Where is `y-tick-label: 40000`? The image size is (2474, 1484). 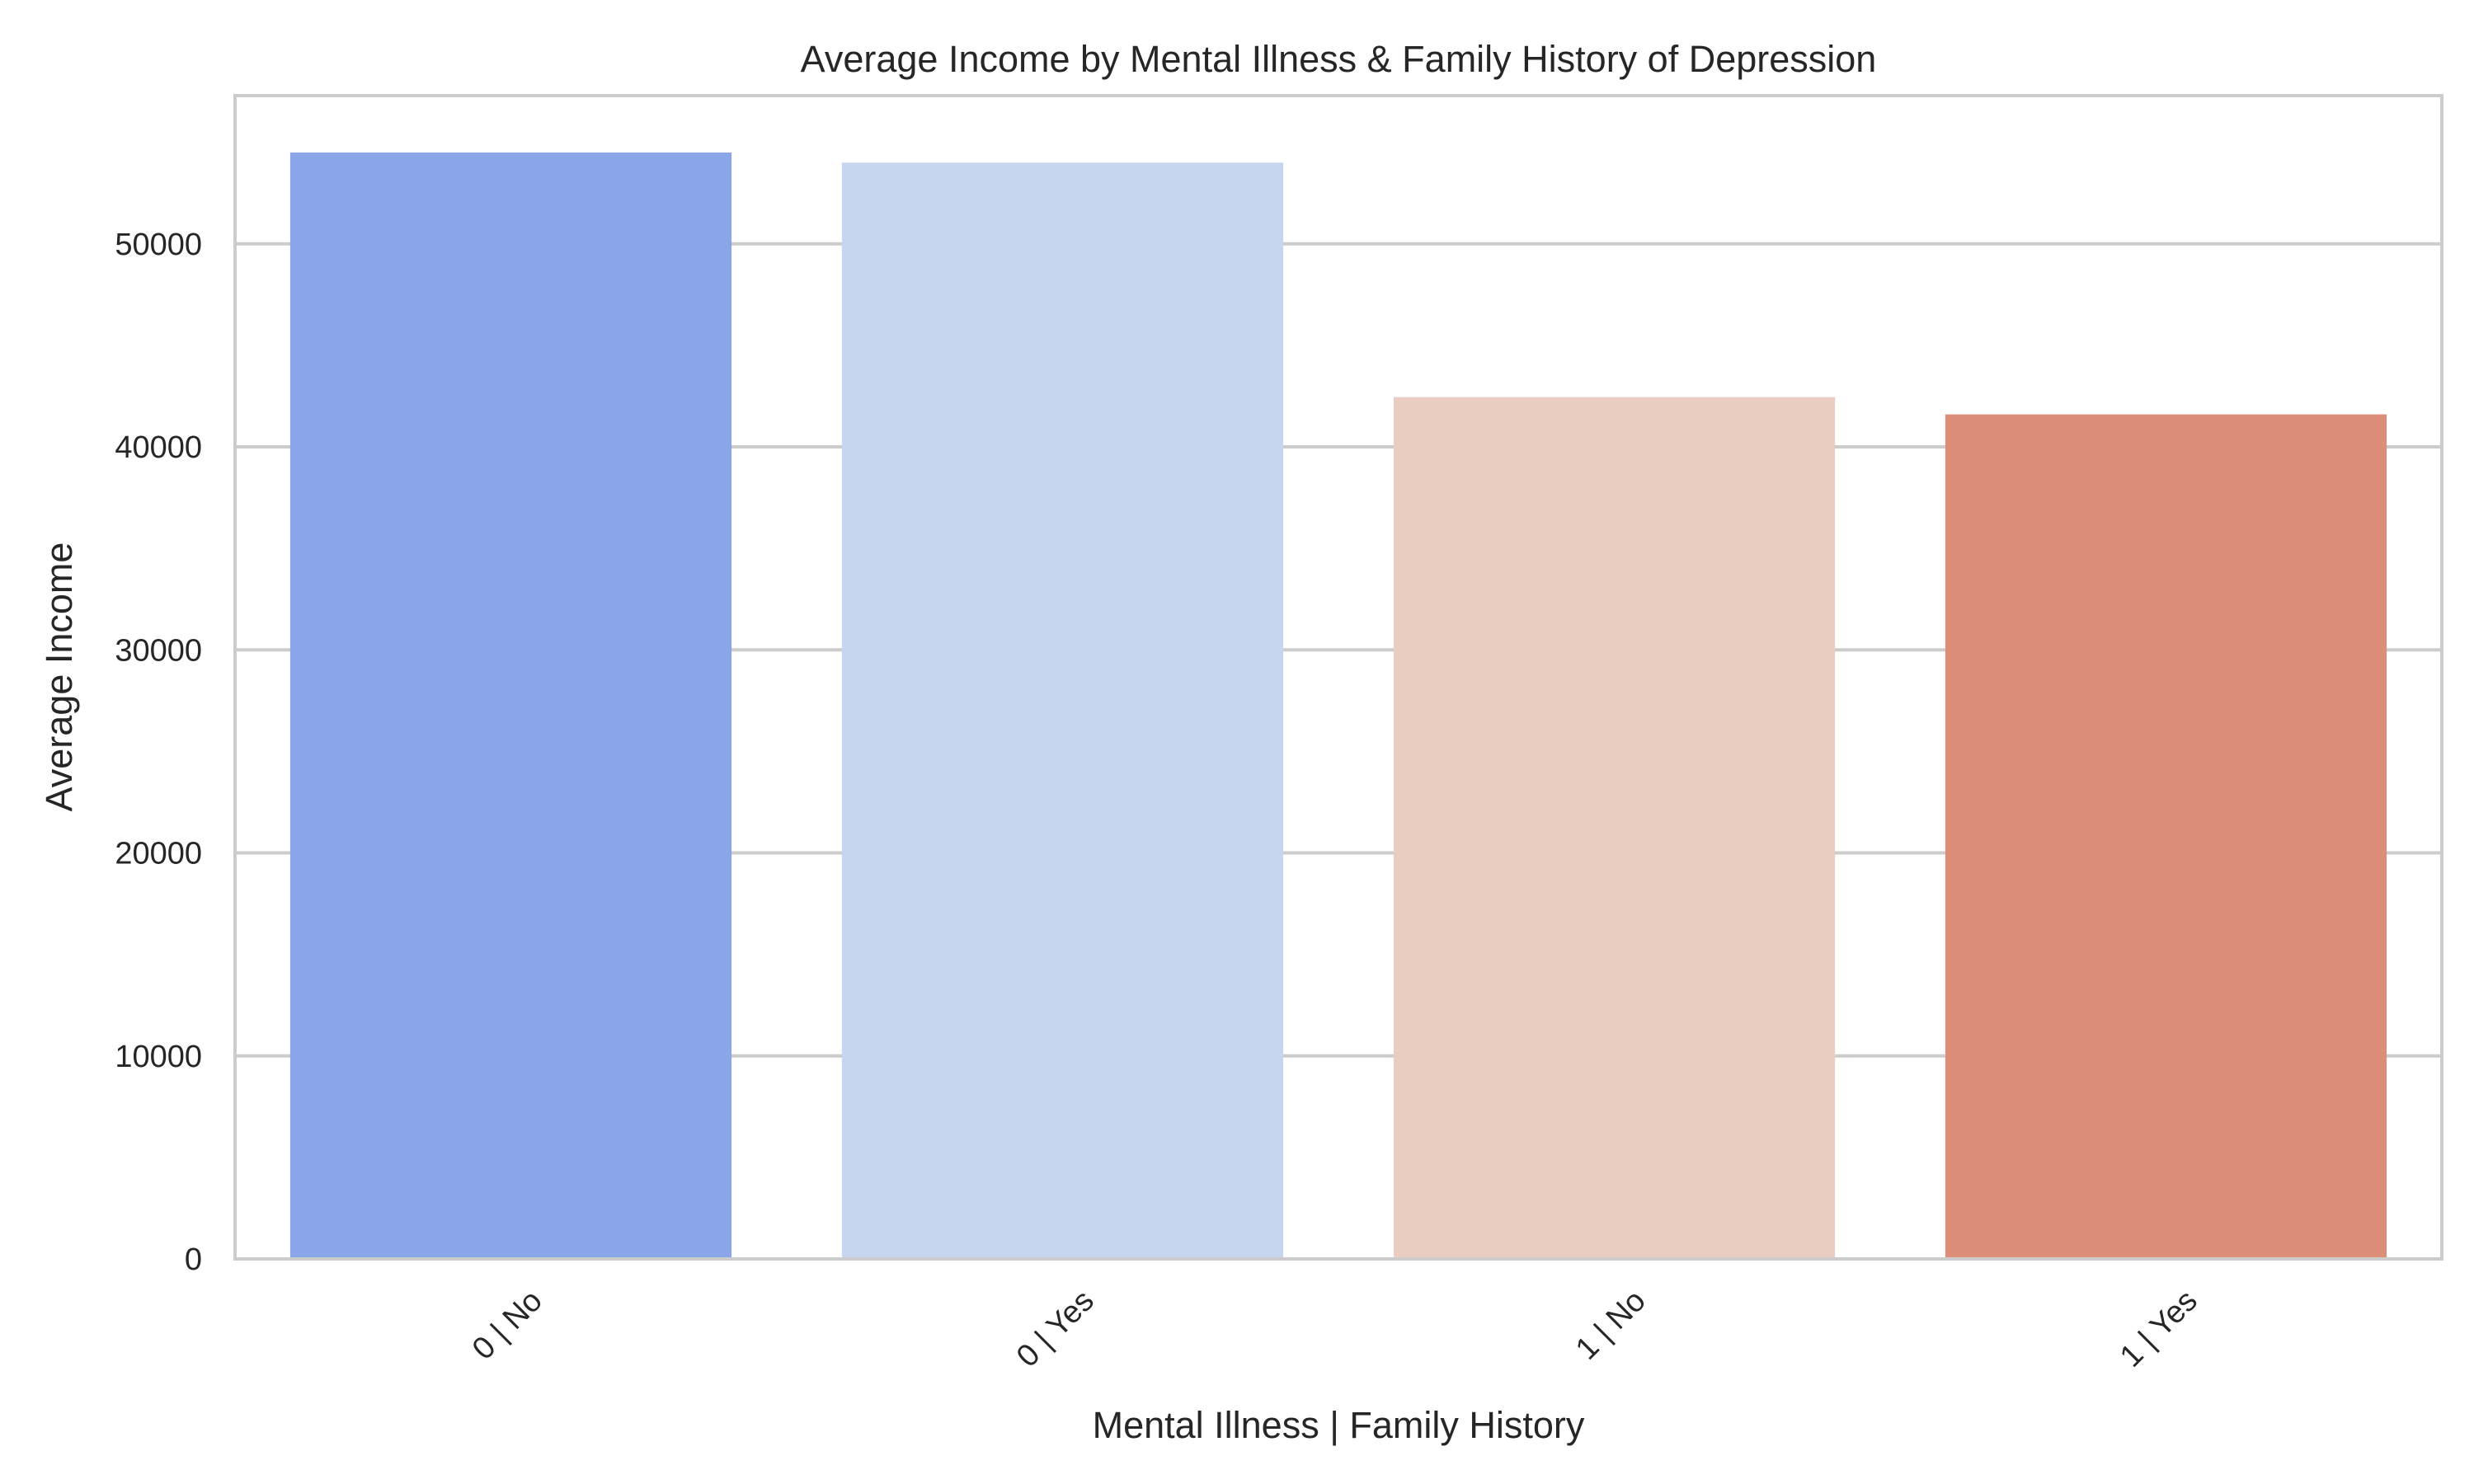
y-tick-label: 40000 is located at coordinates (158, 447).